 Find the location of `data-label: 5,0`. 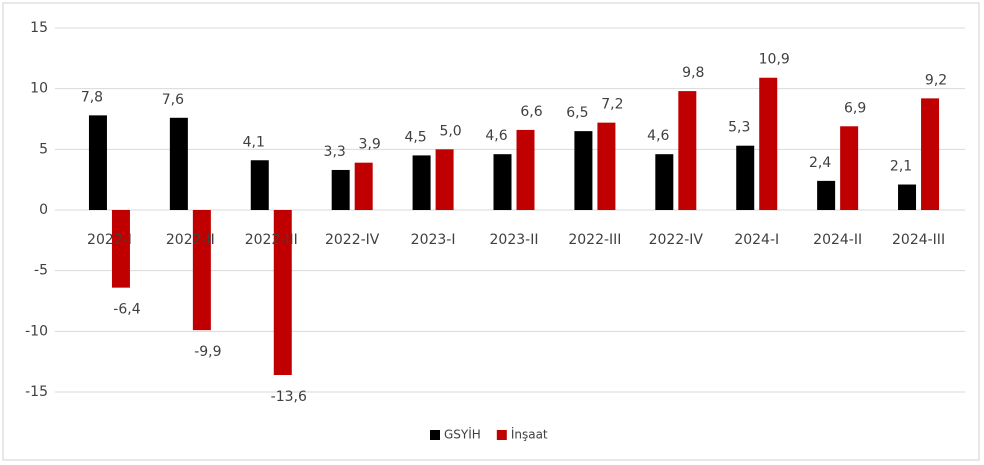

data-label: 5,0 is located at coordinates (450, 131).